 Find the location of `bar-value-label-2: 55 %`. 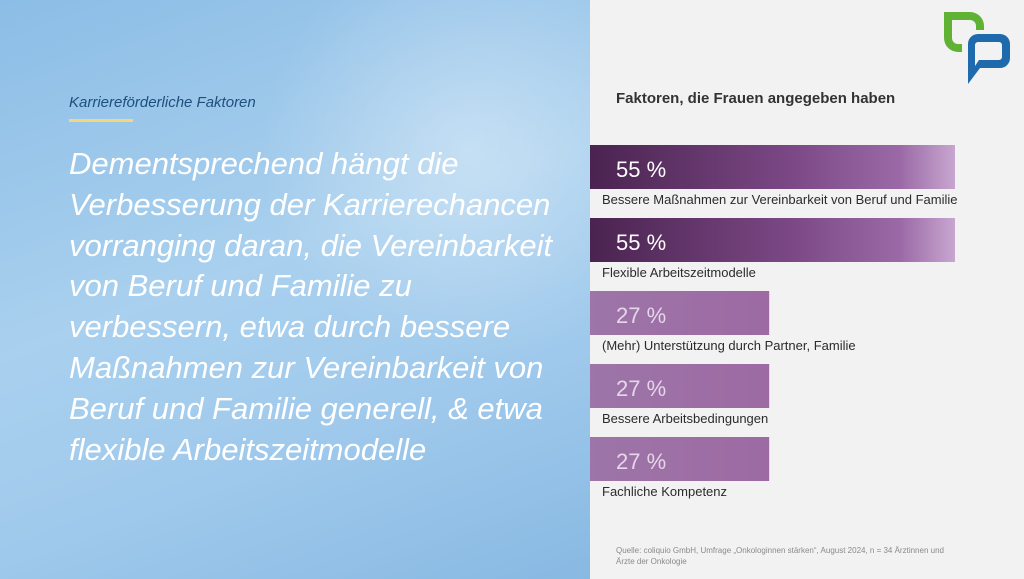

bar-value-label-2: 55 % is located at coordinates (641, 242).